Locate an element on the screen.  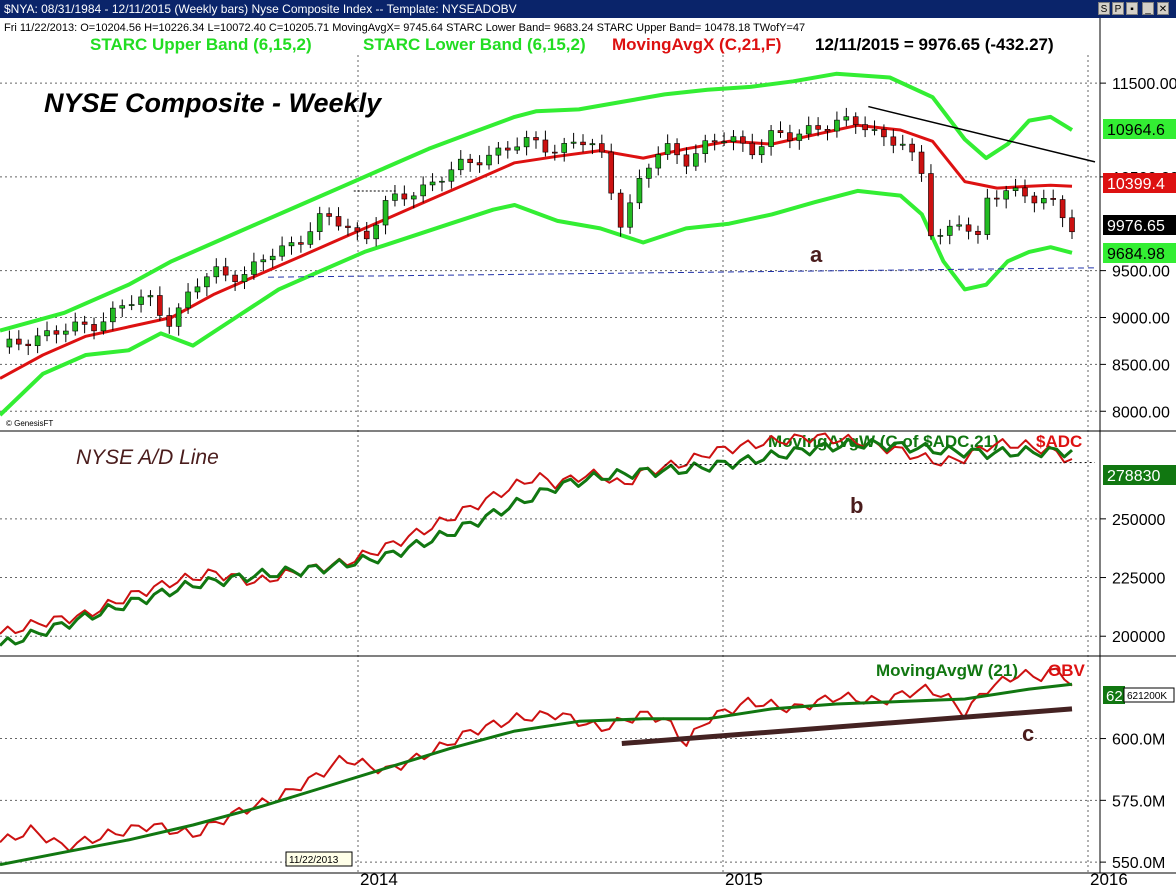
legend-last-value: 12/11/2015 = 9976.65 (-432.27) is located at coordinates (934, 44).